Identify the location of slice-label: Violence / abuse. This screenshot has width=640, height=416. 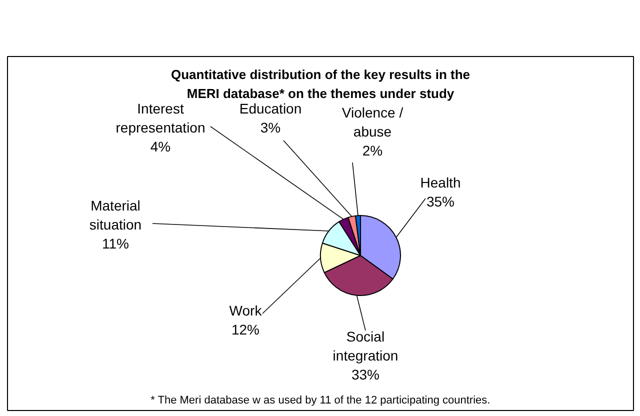
(373, 122).